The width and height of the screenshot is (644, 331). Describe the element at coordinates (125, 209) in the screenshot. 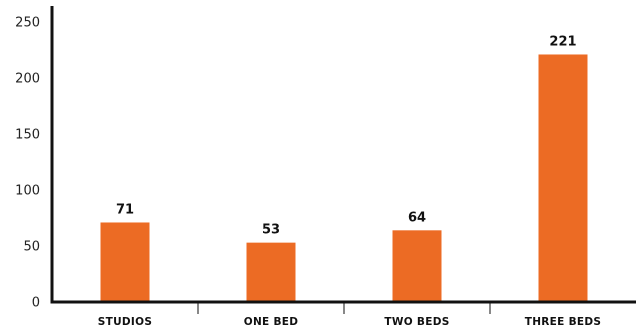

I see `data-label: 71` at that location.